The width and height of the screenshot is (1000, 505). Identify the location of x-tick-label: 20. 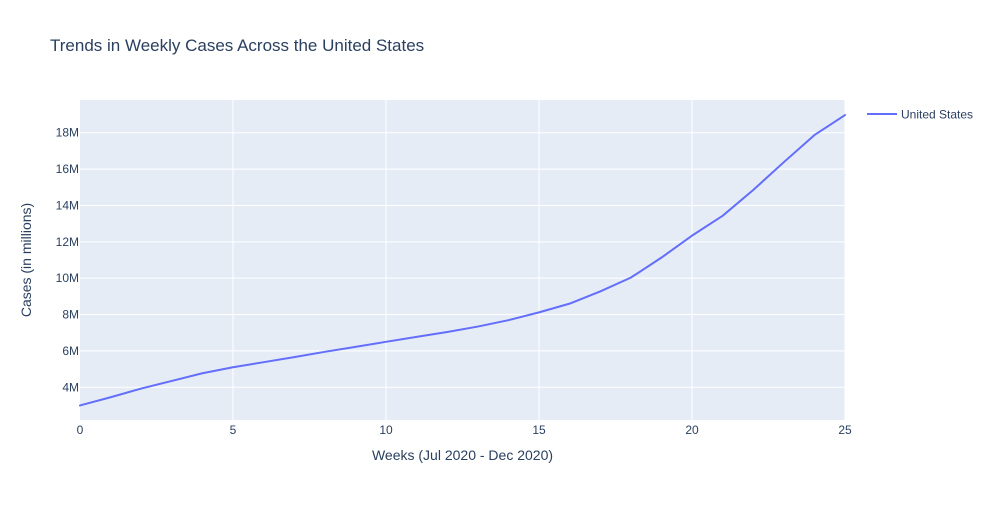
(692, 430).